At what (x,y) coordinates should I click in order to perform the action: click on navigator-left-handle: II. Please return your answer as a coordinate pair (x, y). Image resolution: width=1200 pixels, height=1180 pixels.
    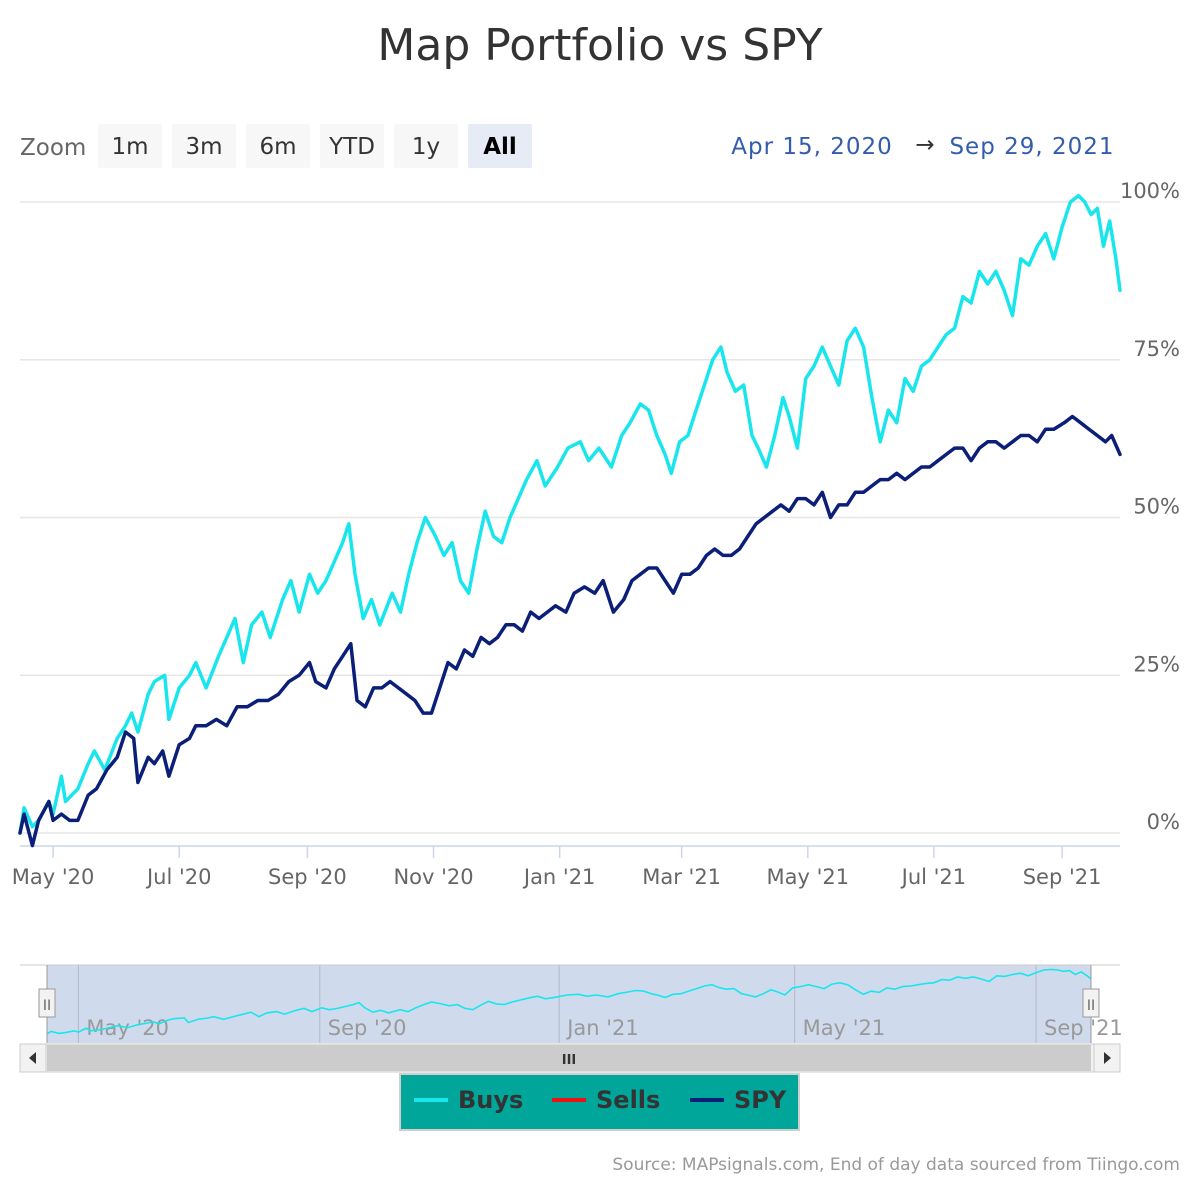
    Looking at the image, I should click on (47, 1003).